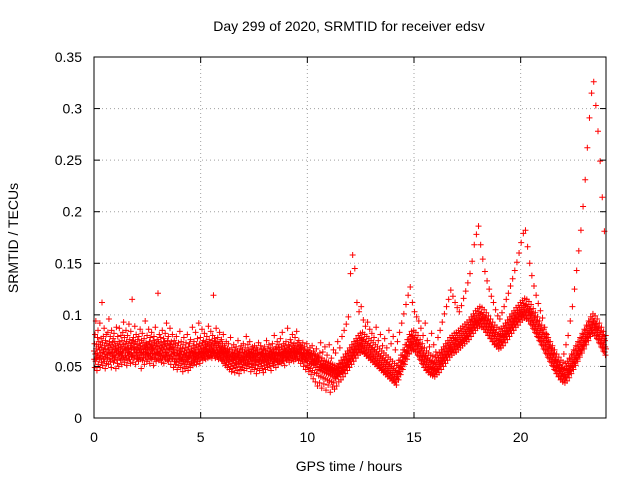 The width and height of the screenshot is (640, 480). Describe the element at coordinates (68, 57) in the screenshot. I see `y-tick-label: 0.35` at that location.